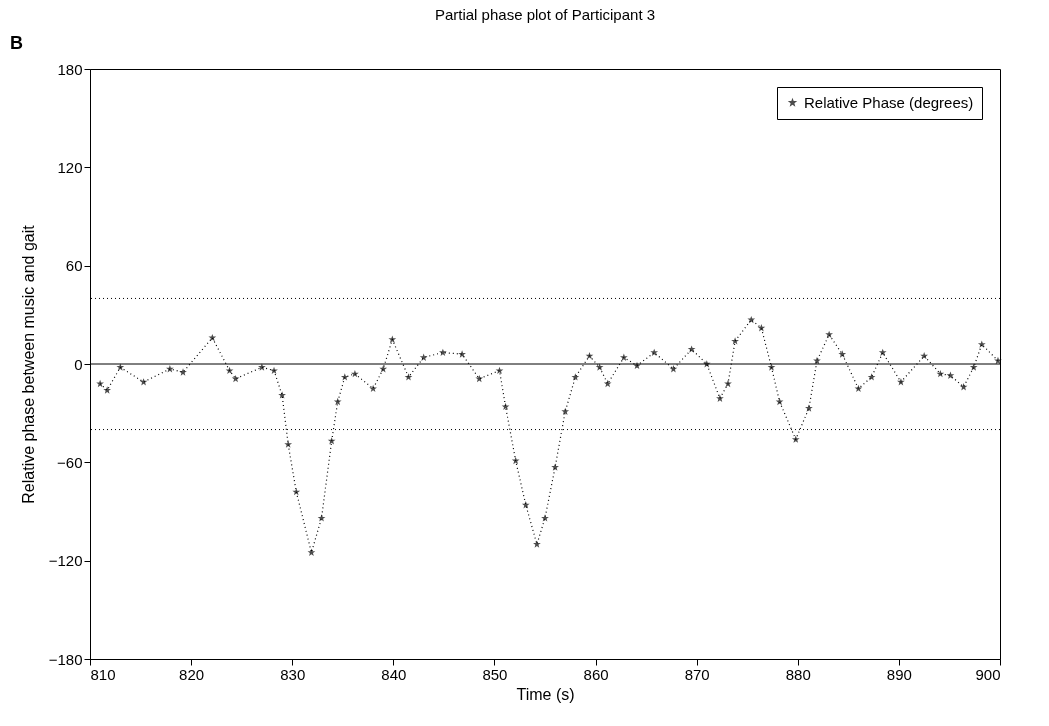 The height and width of the screenshot is (726, 1049). I want to click on y-tick-label: −60, so click(70, 462).